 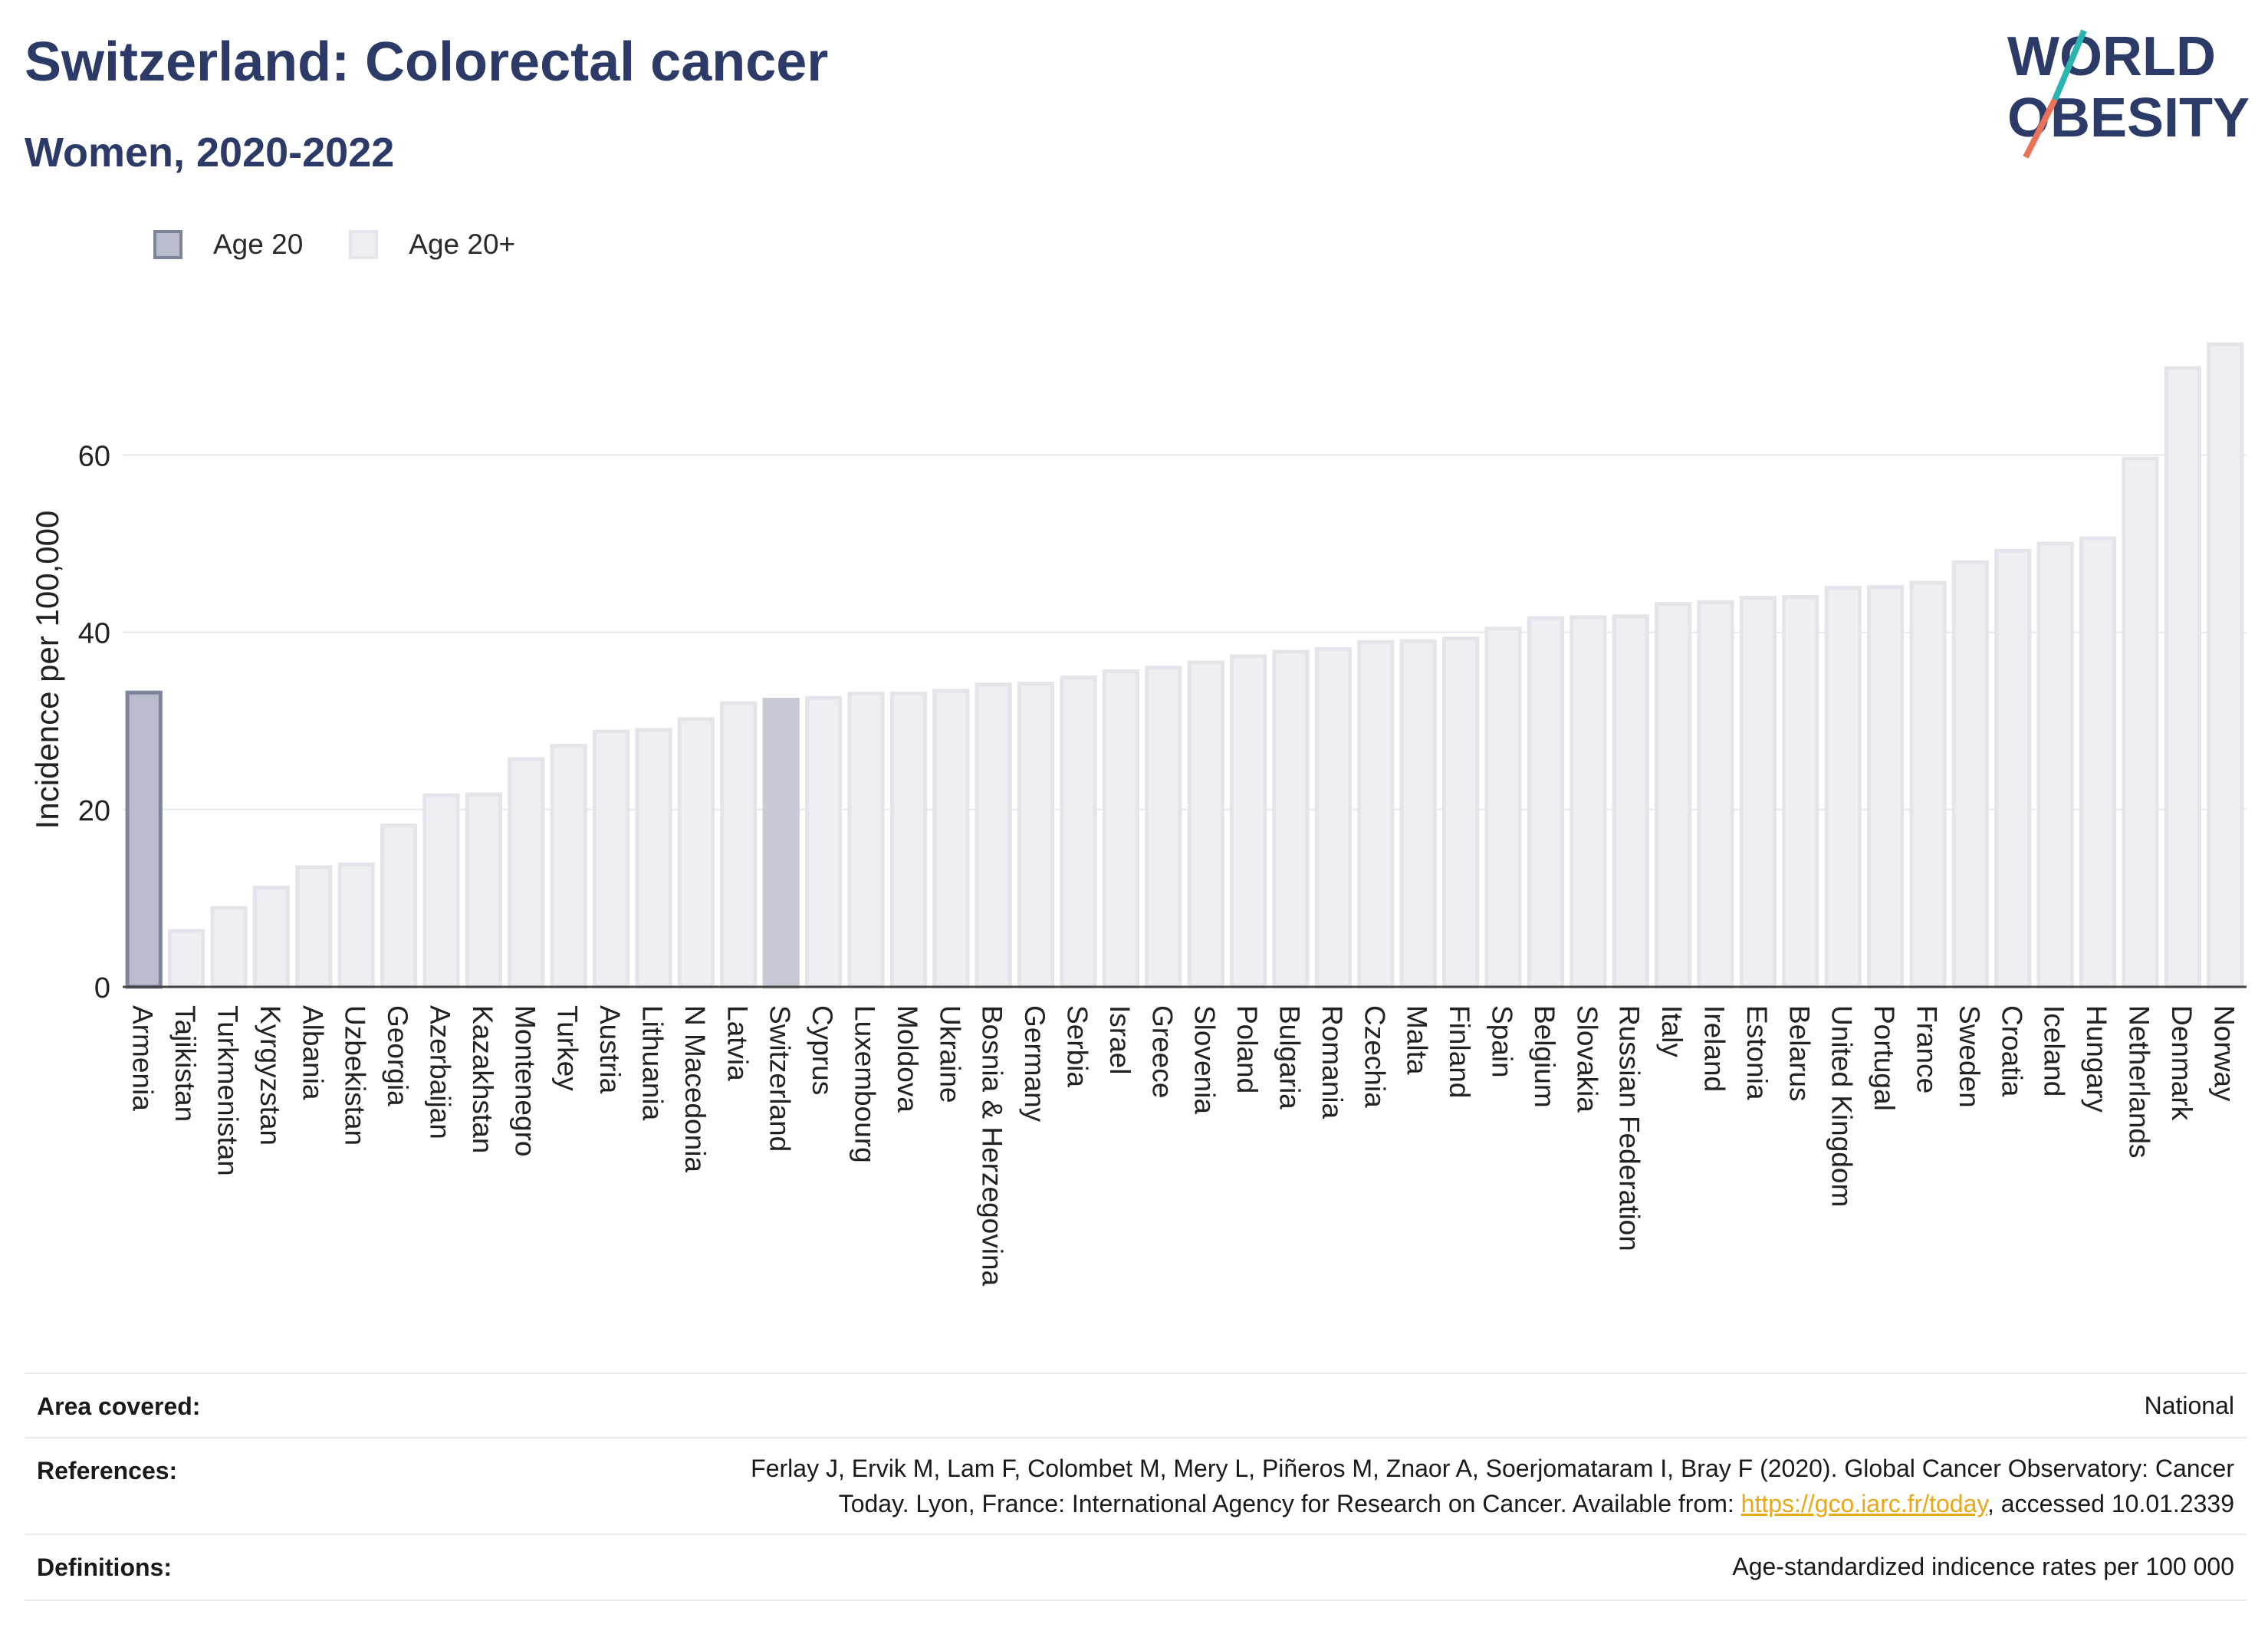 What do you see at coordinates (1120, 1039) in the screenshot?
I see `x-tick-label: Israel` at bounding box center [1120, 1039].